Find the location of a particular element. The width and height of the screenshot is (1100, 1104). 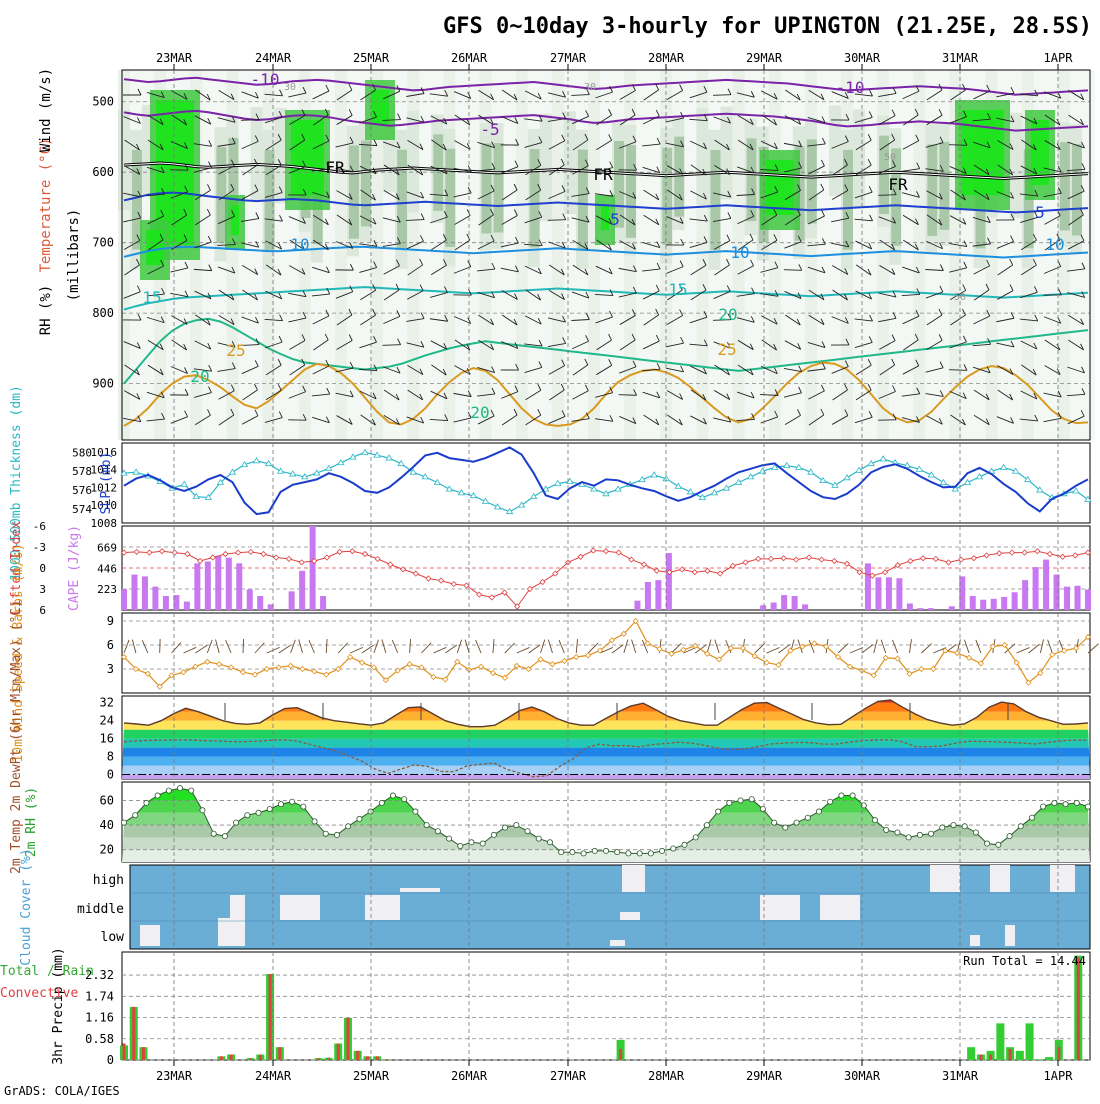

isotherm-label: 50 is located at coordinates (890, 157).